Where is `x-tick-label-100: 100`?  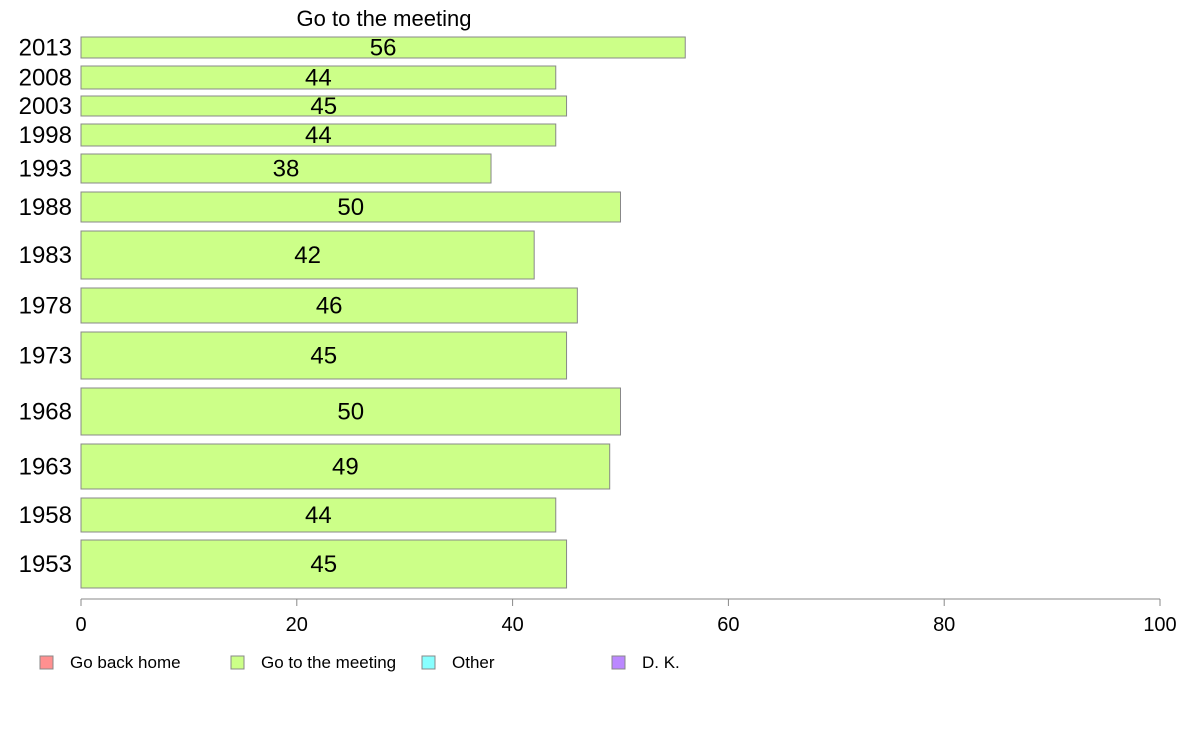
x-tick-label-100: 100 is located at coordinates (1159, 625).